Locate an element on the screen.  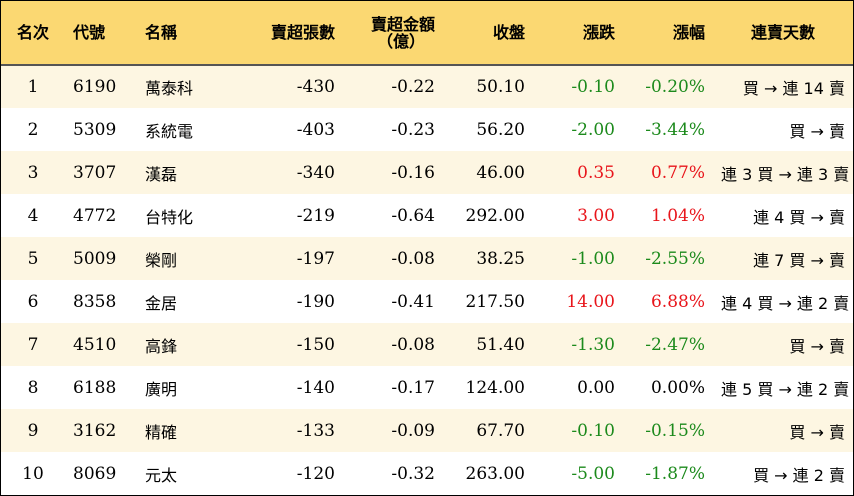
cell-change-pct: -0.20% is located at coordinates (675, 87).